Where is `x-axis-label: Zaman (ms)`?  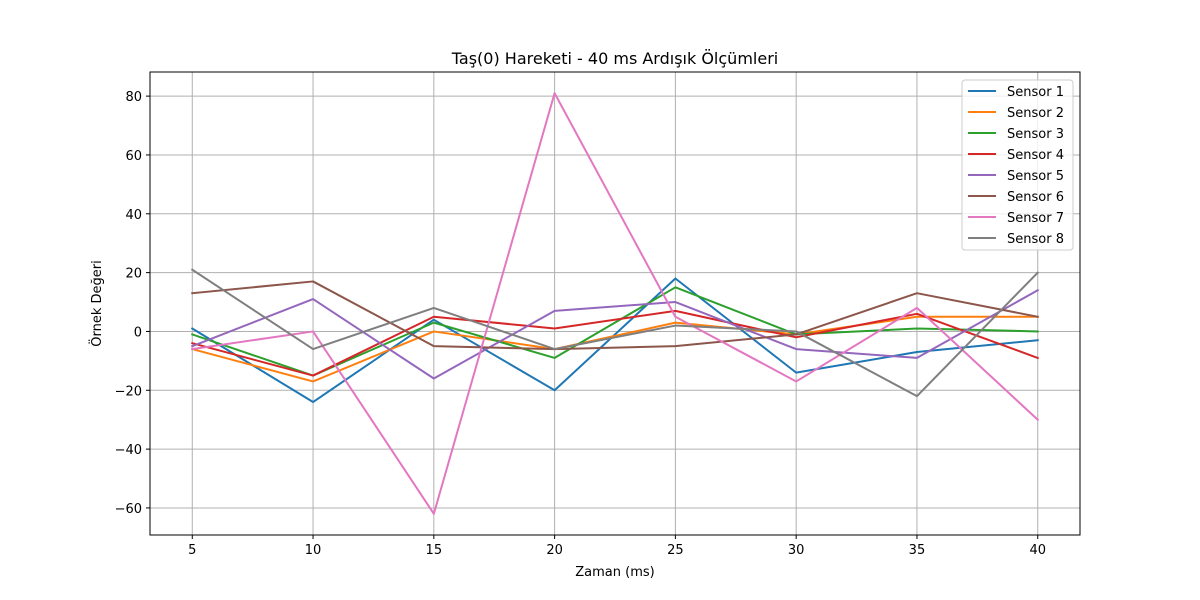 x-axis-label: Zaman (ms) is located at coordinates (614, 572).